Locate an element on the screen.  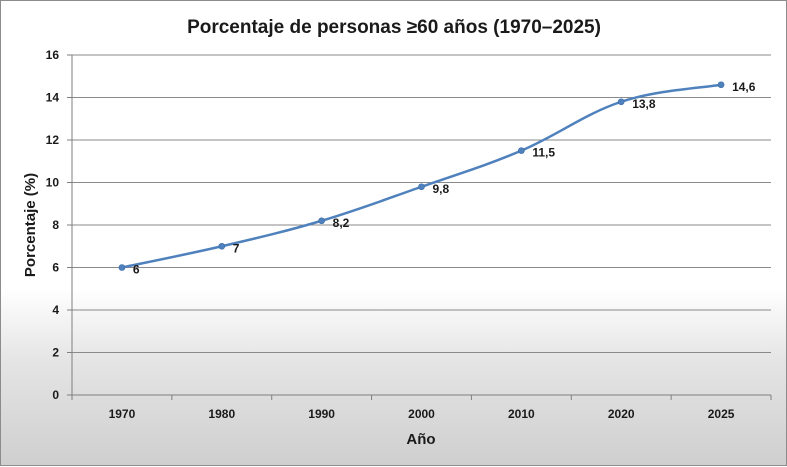
x-tick-label: 2010 is located at coordinates (521, 414).